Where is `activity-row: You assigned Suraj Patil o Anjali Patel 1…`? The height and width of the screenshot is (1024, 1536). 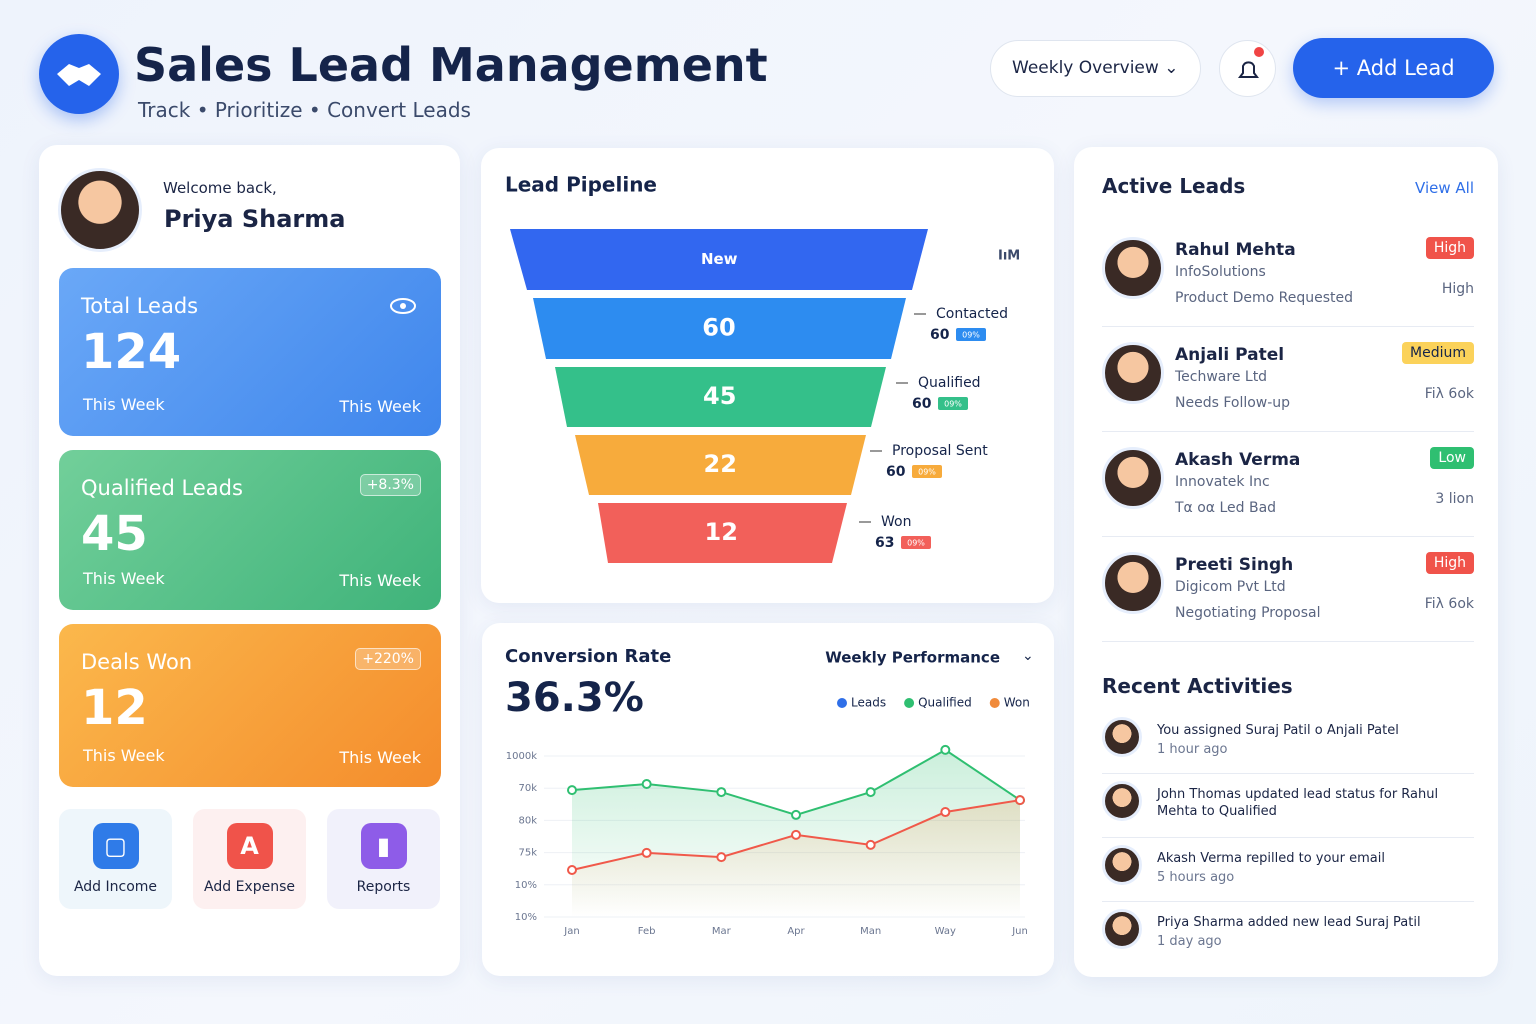 activity-row: You assigned Suraj Patil o Anjali Patel 1… is located at coordinates (1288, 744).